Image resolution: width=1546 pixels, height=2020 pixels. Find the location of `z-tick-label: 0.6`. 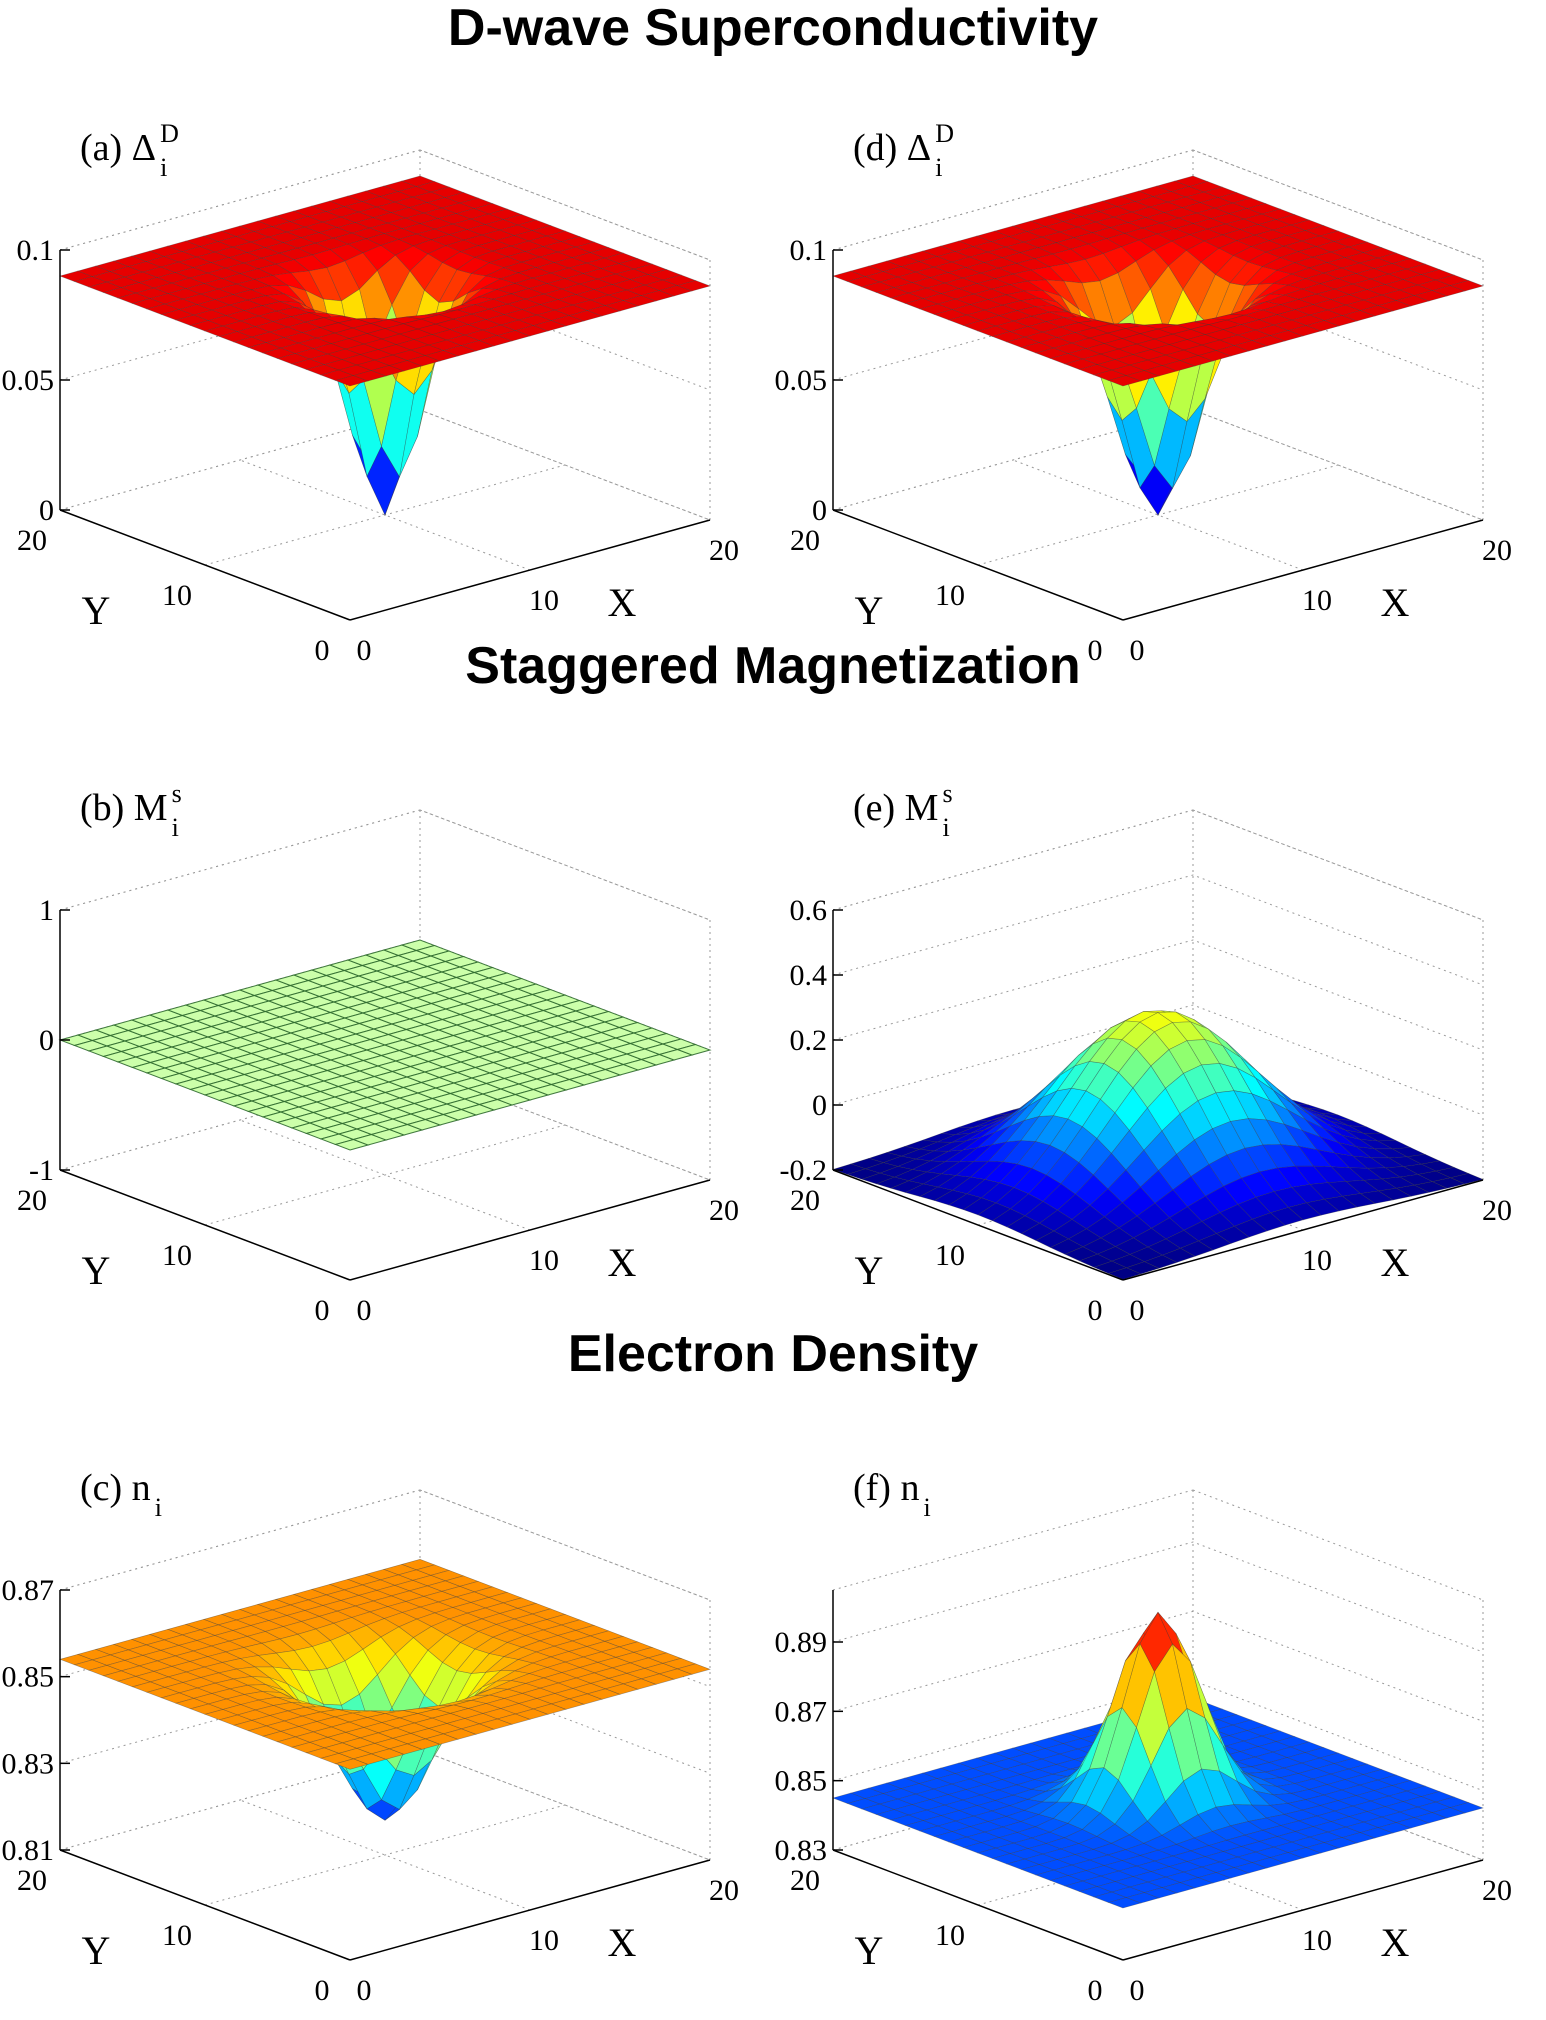

z-tick-label: 0.6 is located at coordinates (809, 910).